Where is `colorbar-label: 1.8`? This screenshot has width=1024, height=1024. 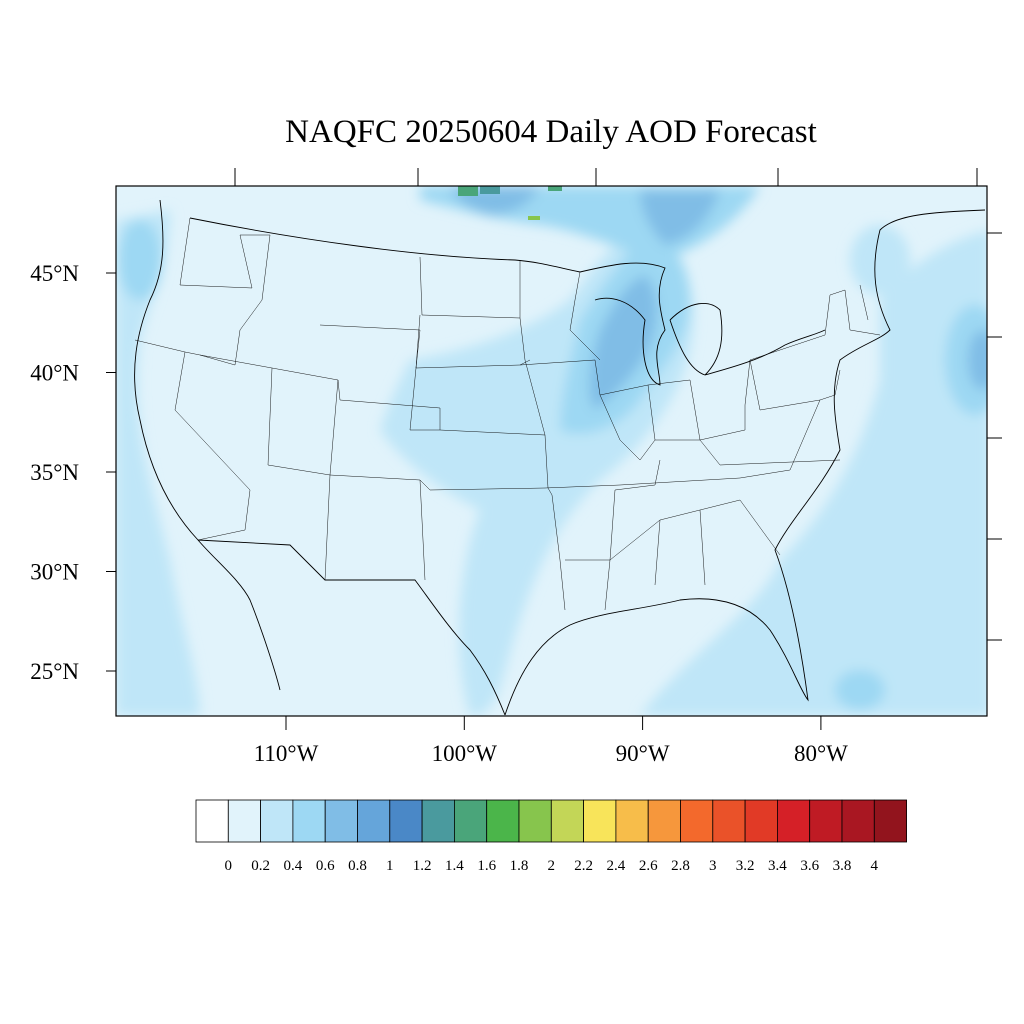
colorbar-label: 1.8 is located at coordinates (519, 866).